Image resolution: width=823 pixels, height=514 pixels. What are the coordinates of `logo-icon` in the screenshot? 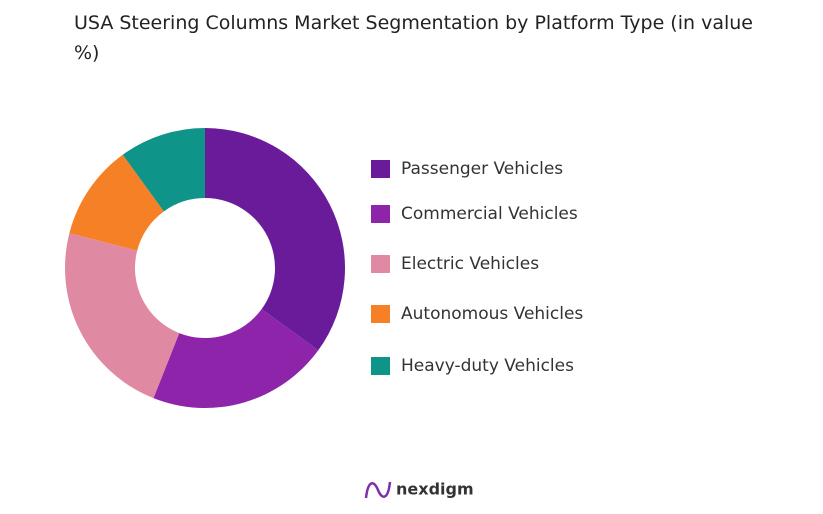 It's located at (378, 490).